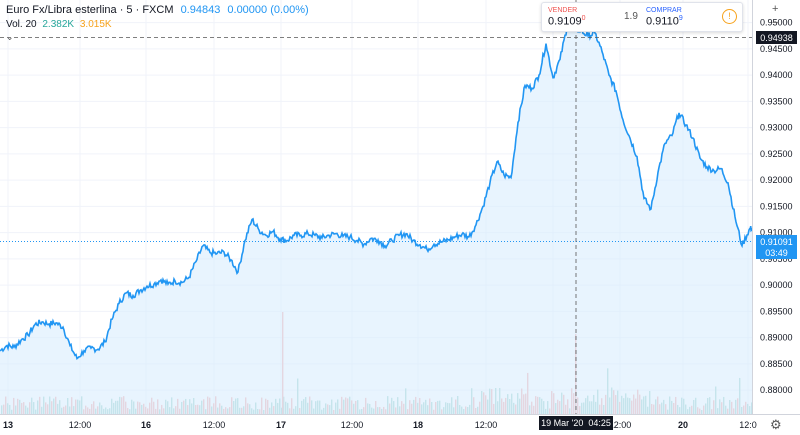 This screenshot has height=435, width=800. I want to click on time-tick-label: 12:0, so click(748, 425).